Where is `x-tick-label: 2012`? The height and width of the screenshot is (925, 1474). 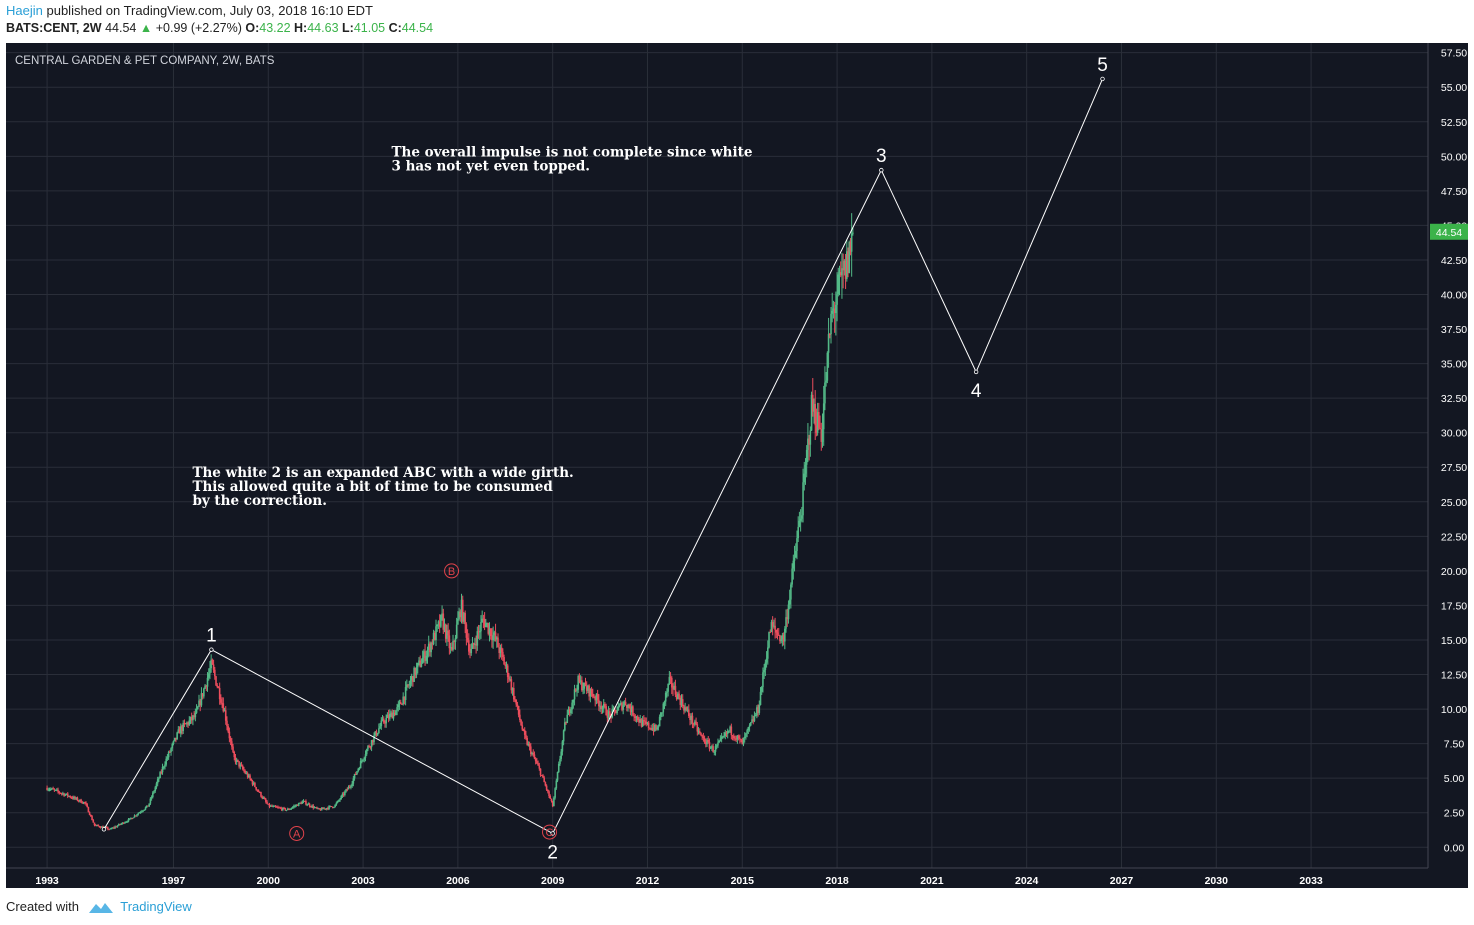 x-tick-label: 2012 is located at coordinates (648, 881).